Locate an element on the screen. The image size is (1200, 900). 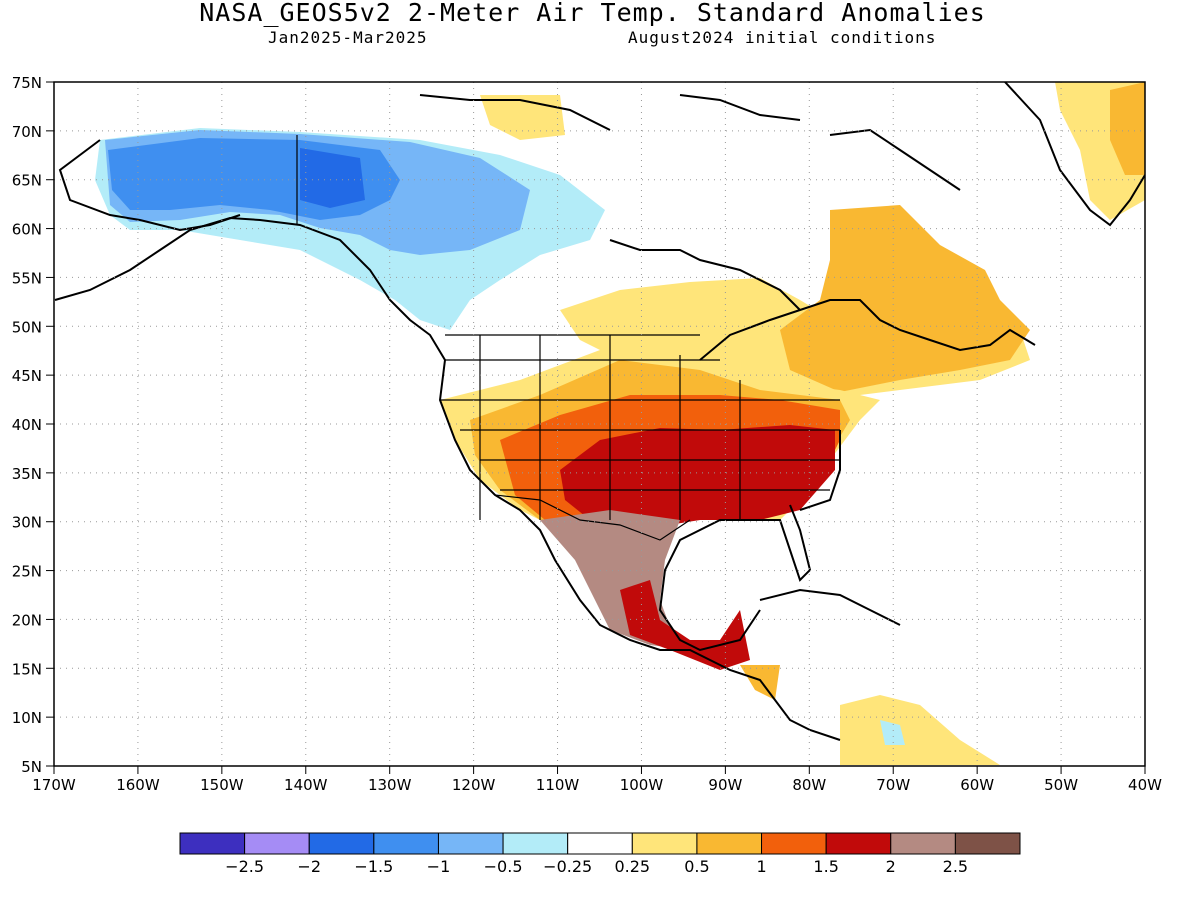
legend-label: 0.25 is located at coordinates (632, 866).